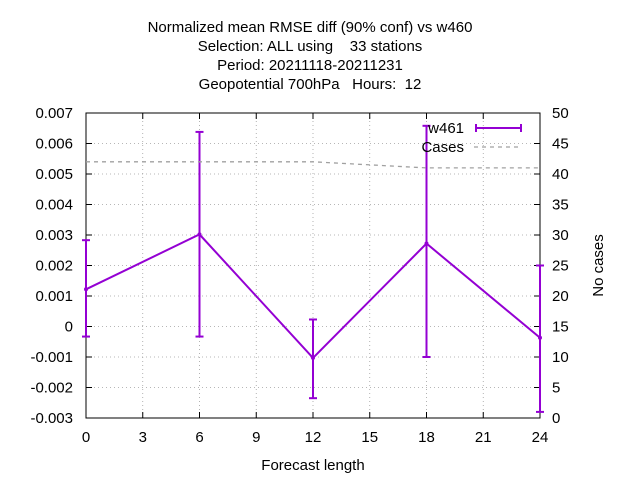 The image size is (640, 480). I want to click on x-tick-label: 21, so click(483, 437).